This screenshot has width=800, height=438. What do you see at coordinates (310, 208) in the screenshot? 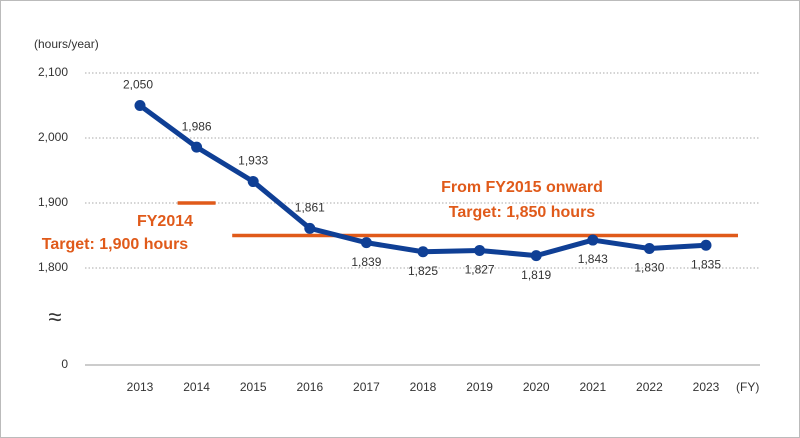
I see `value-label: 1,861` at bounding box center [310, 208].